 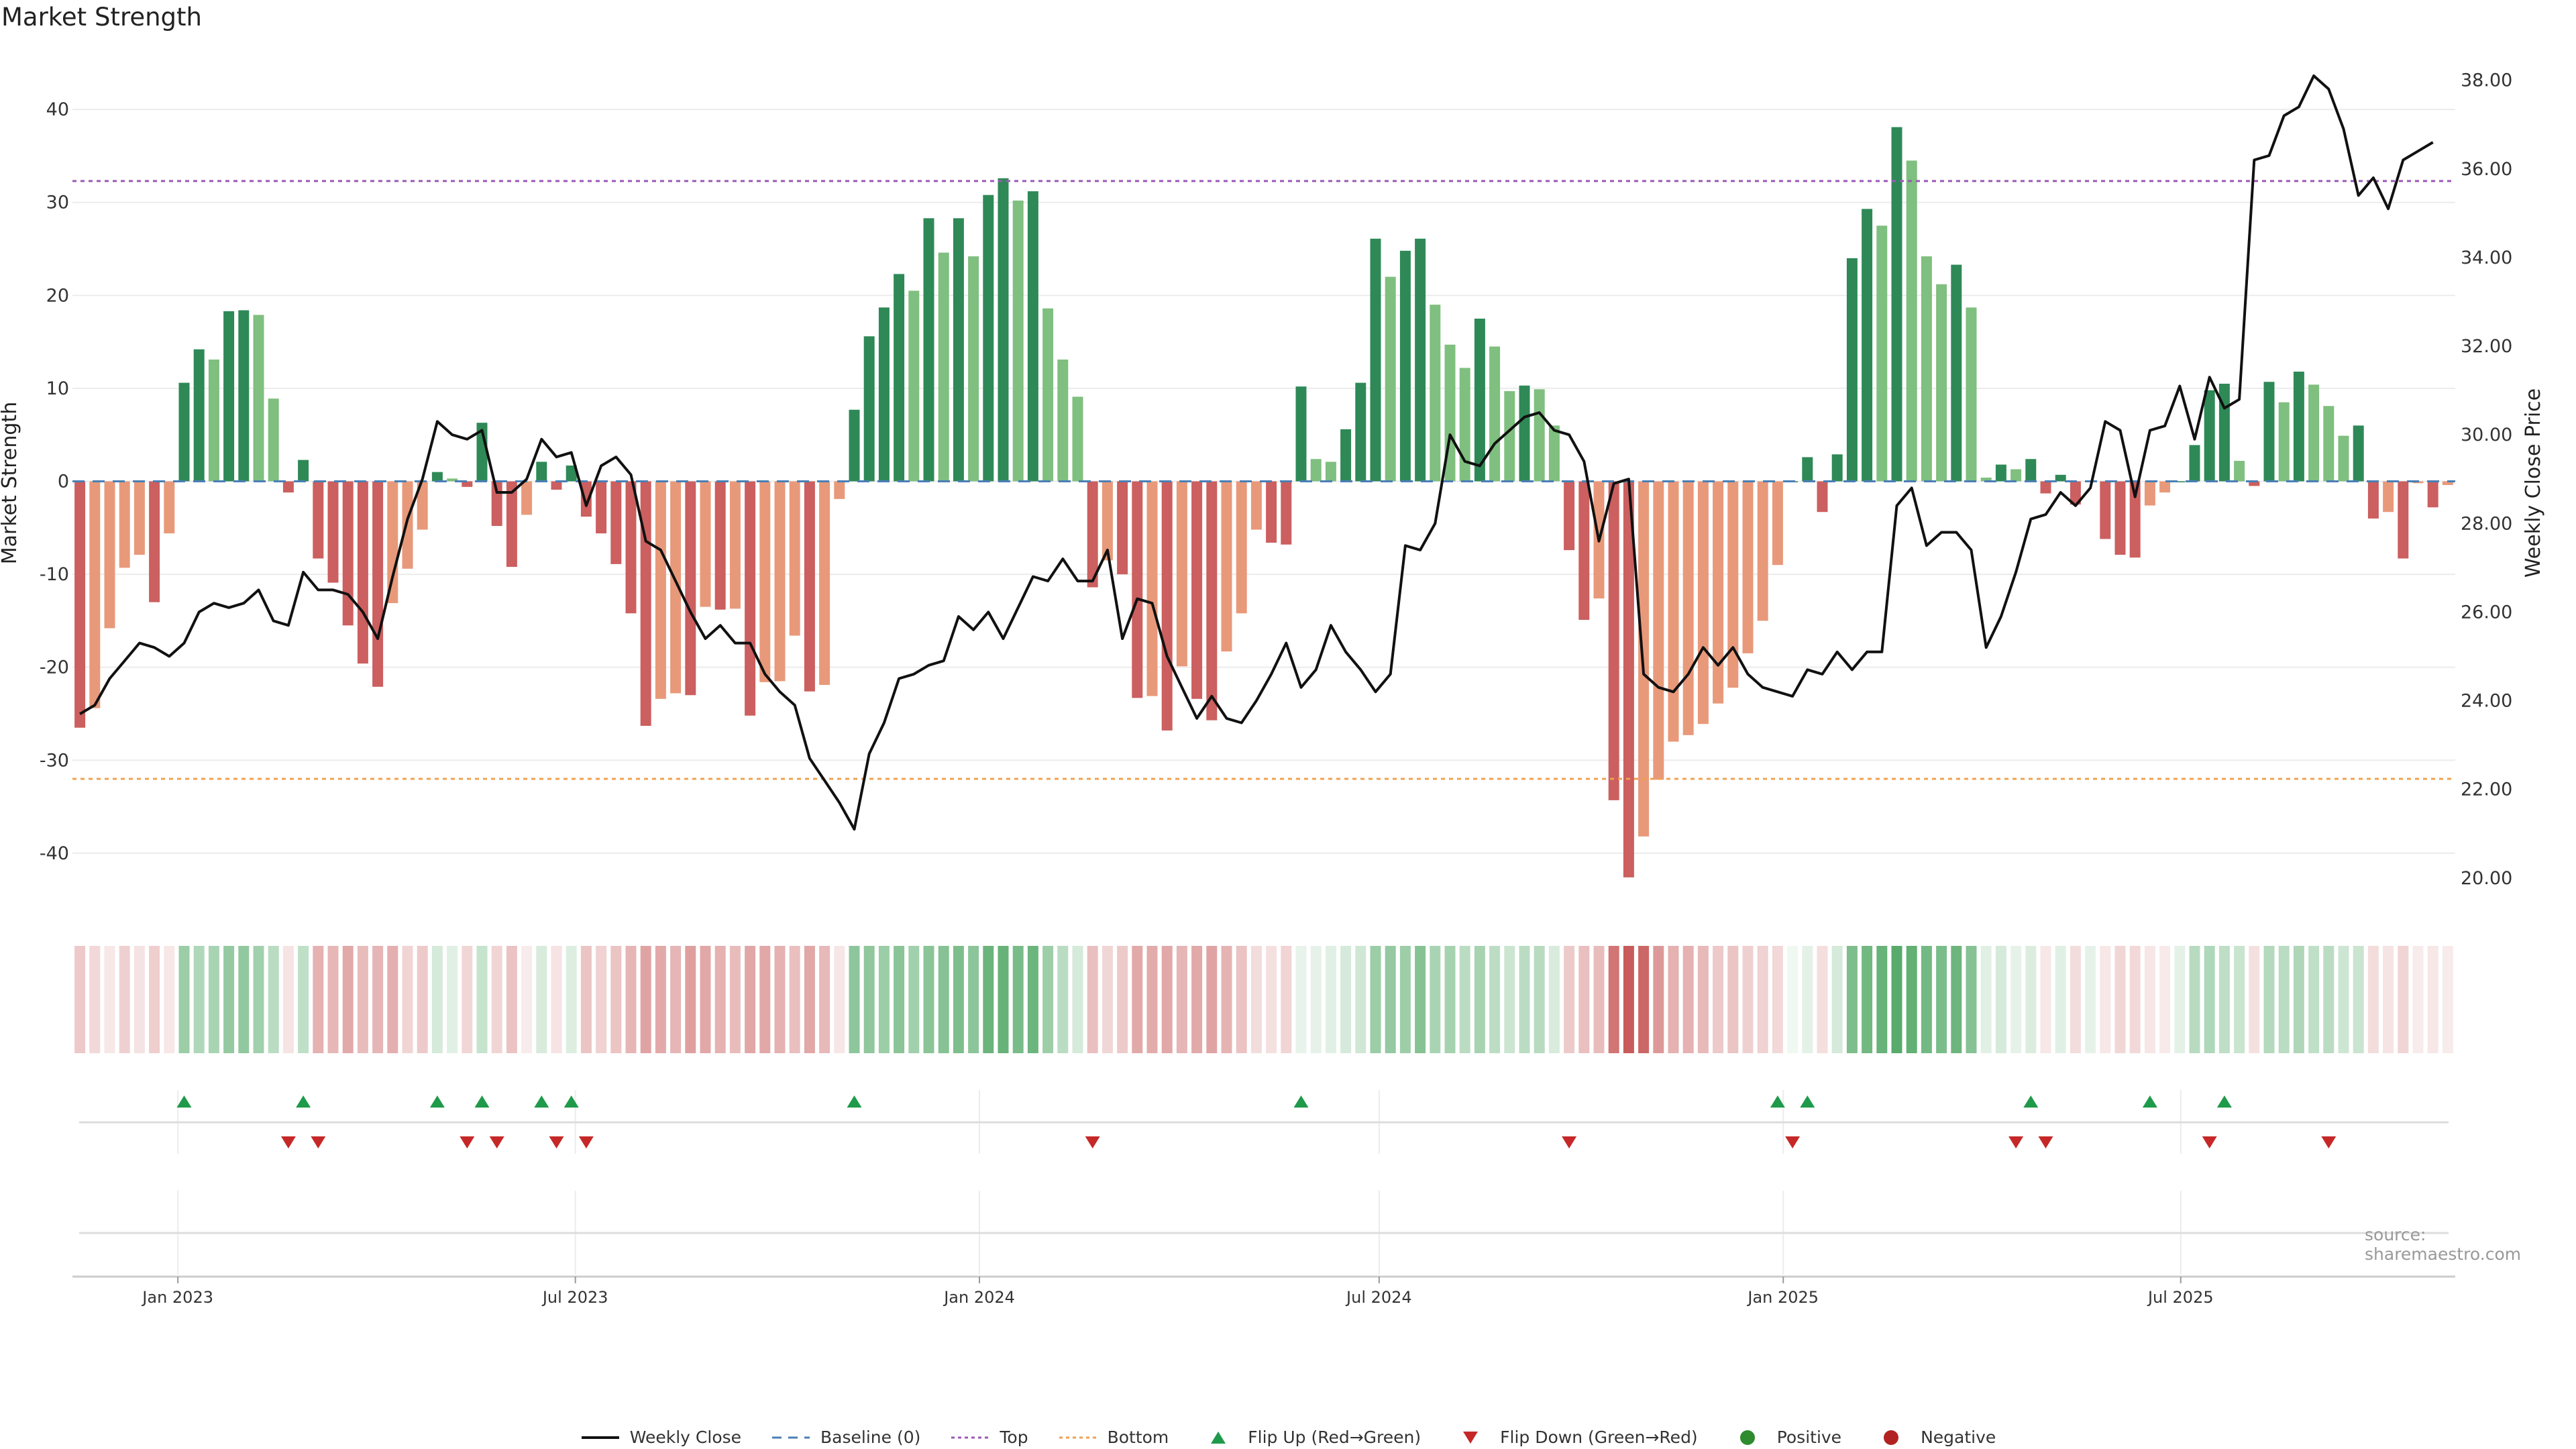 I want to click on x-tick-label: Jan 2023, so click(x=177, y=1297).